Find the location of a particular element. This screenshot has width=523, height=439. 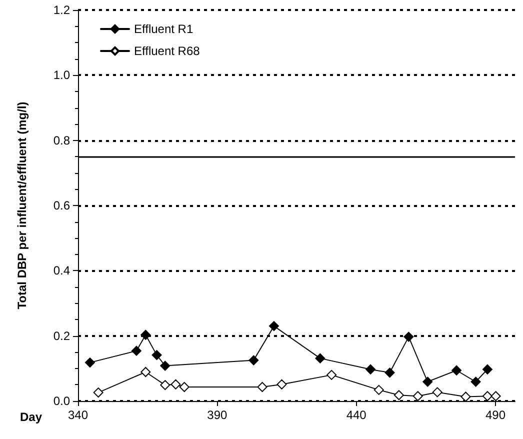

x-axis-title: Day is located at coordinates (31, 417).